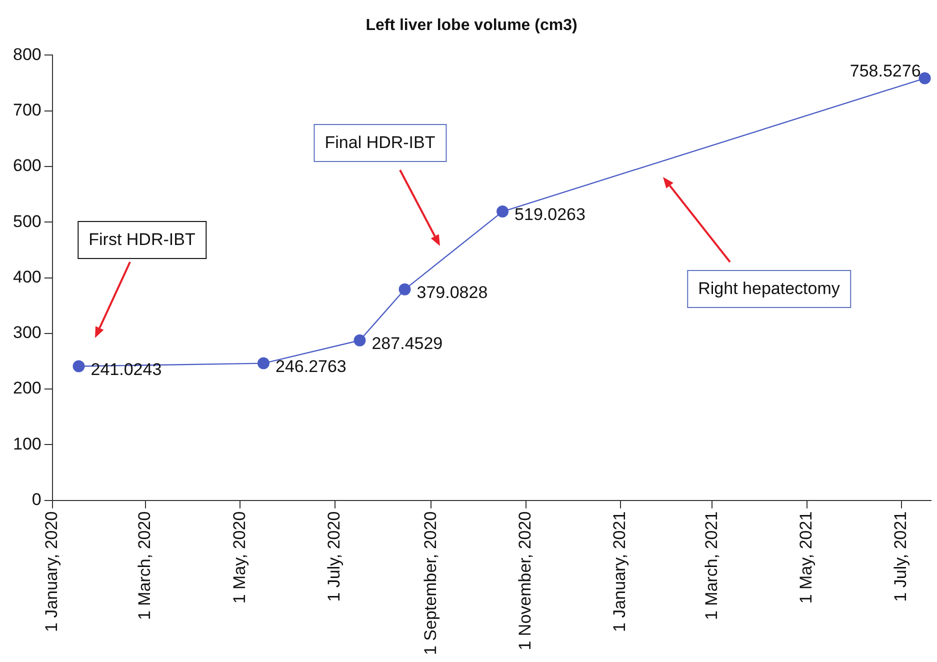 The width and height of the screenshot is (937, 662). What do you see at coordinates (37, 500) in the screenshot?
I see `y-tick-label: 0` at bounding box center [37, 500].